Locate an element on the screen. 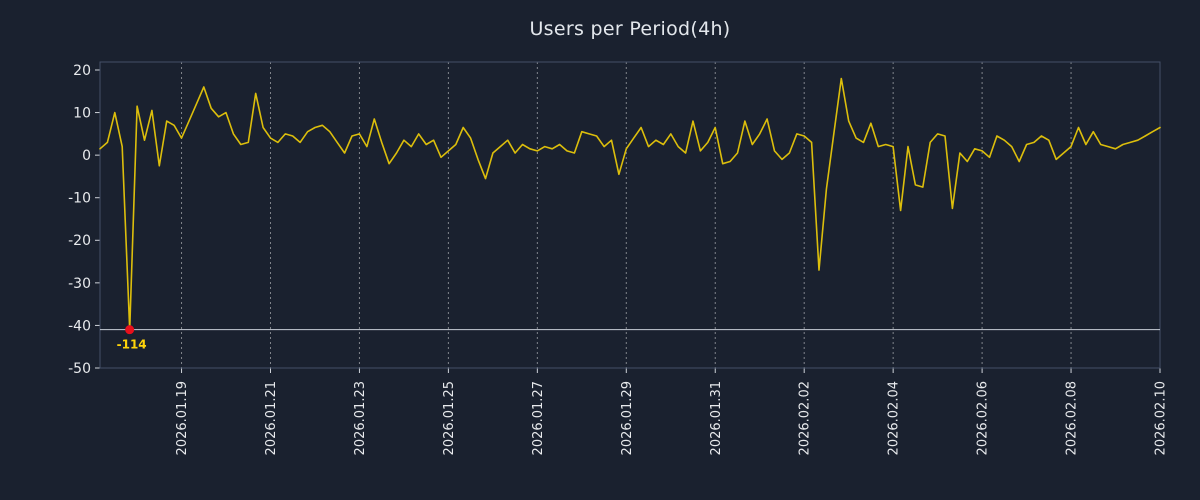 This screenshot has height=500, width=1200. svg-text: 2026.02.02 is located at coordinates (805, 418).